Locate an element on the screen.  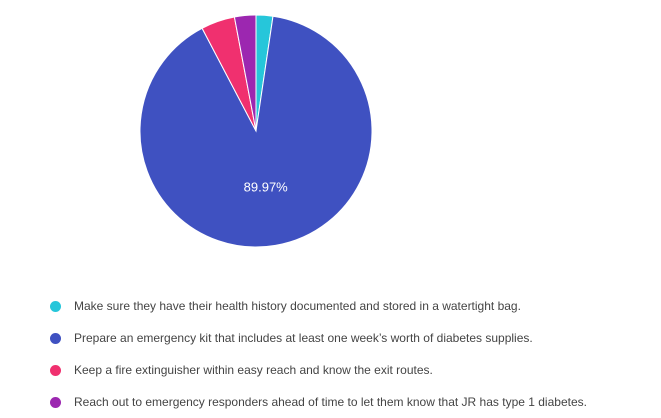
pie-data-labels: 89.97% is located at coordinates (266, 187).